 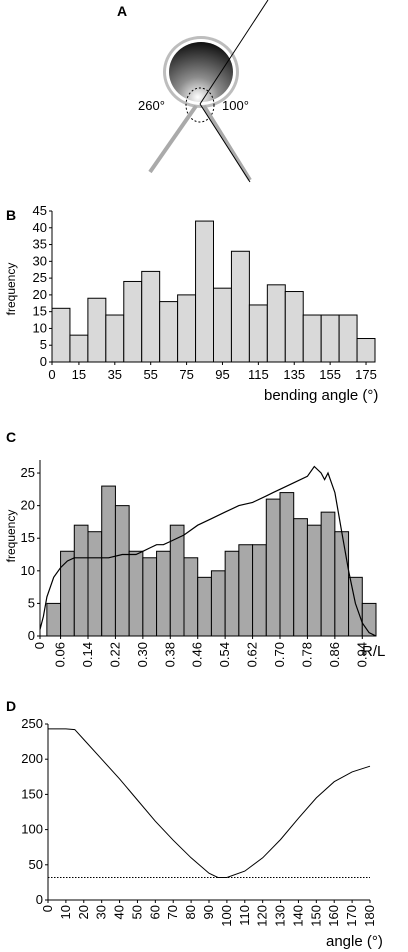 I want to click on x-tick-label: 120, so click(x=262, y=916).